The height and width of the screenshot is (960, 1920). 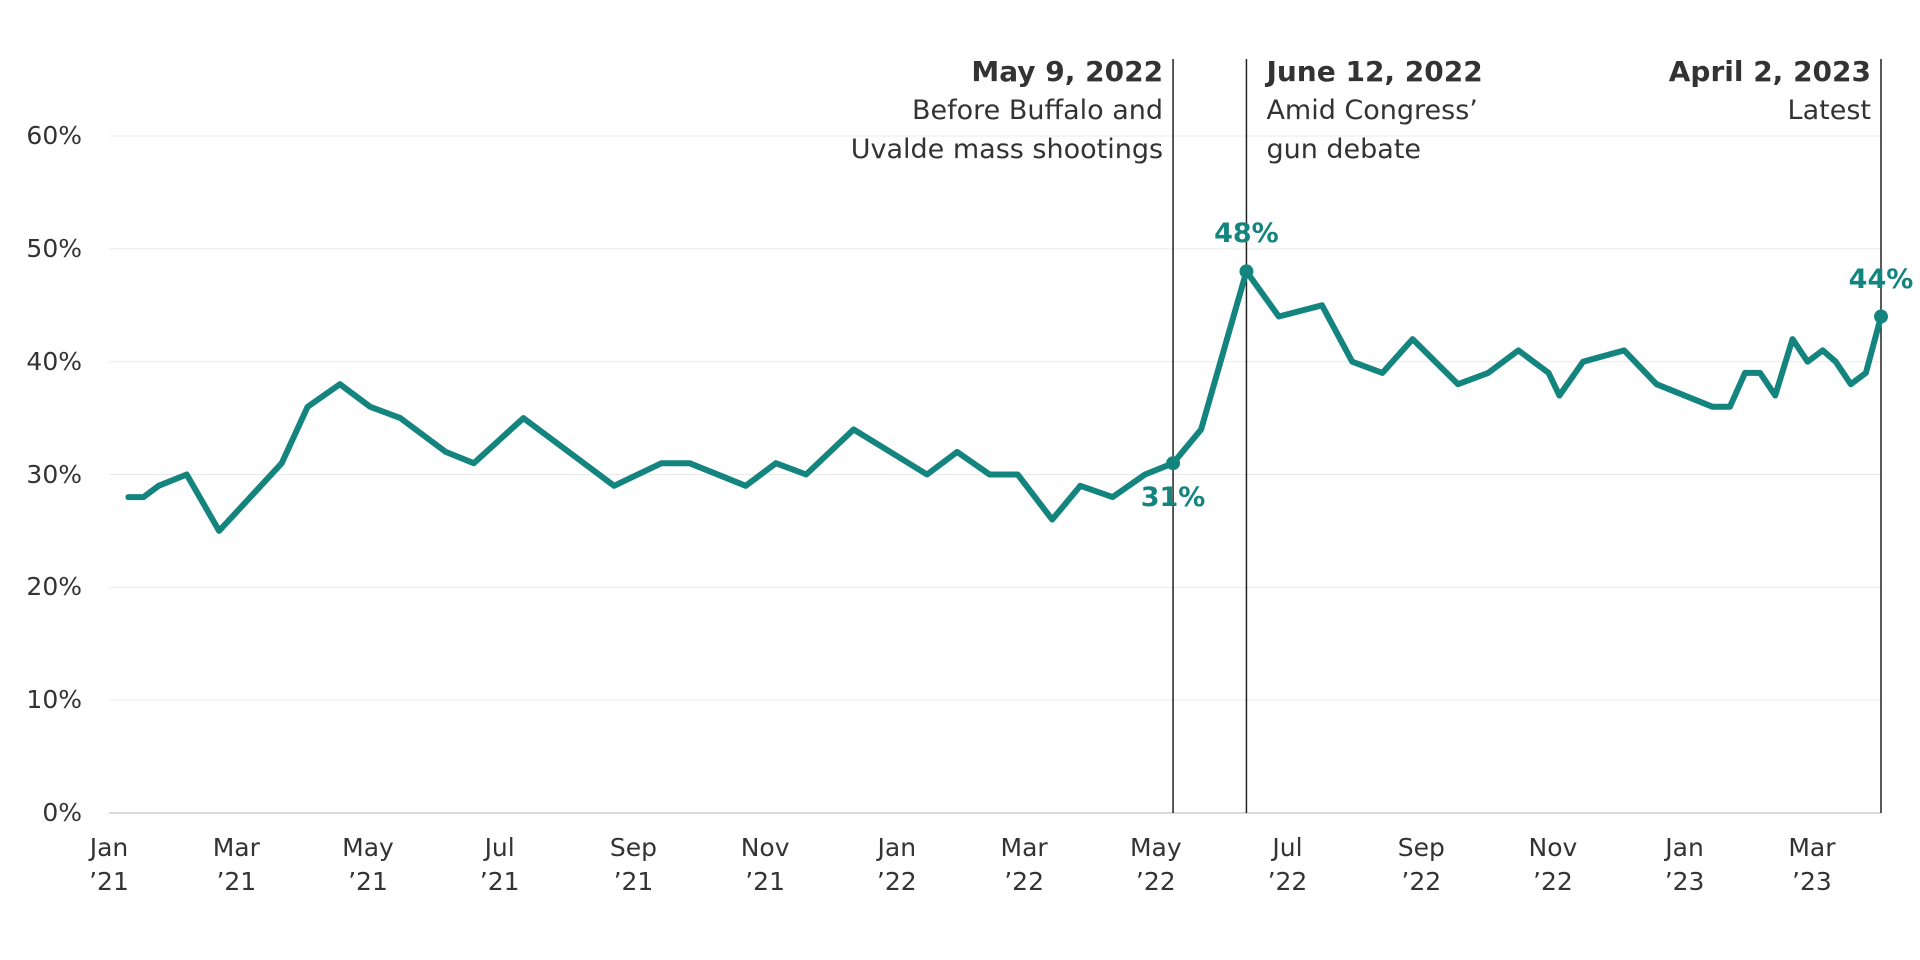 I want to click on y-tick-label: 30%, so click(x=54, y=474).